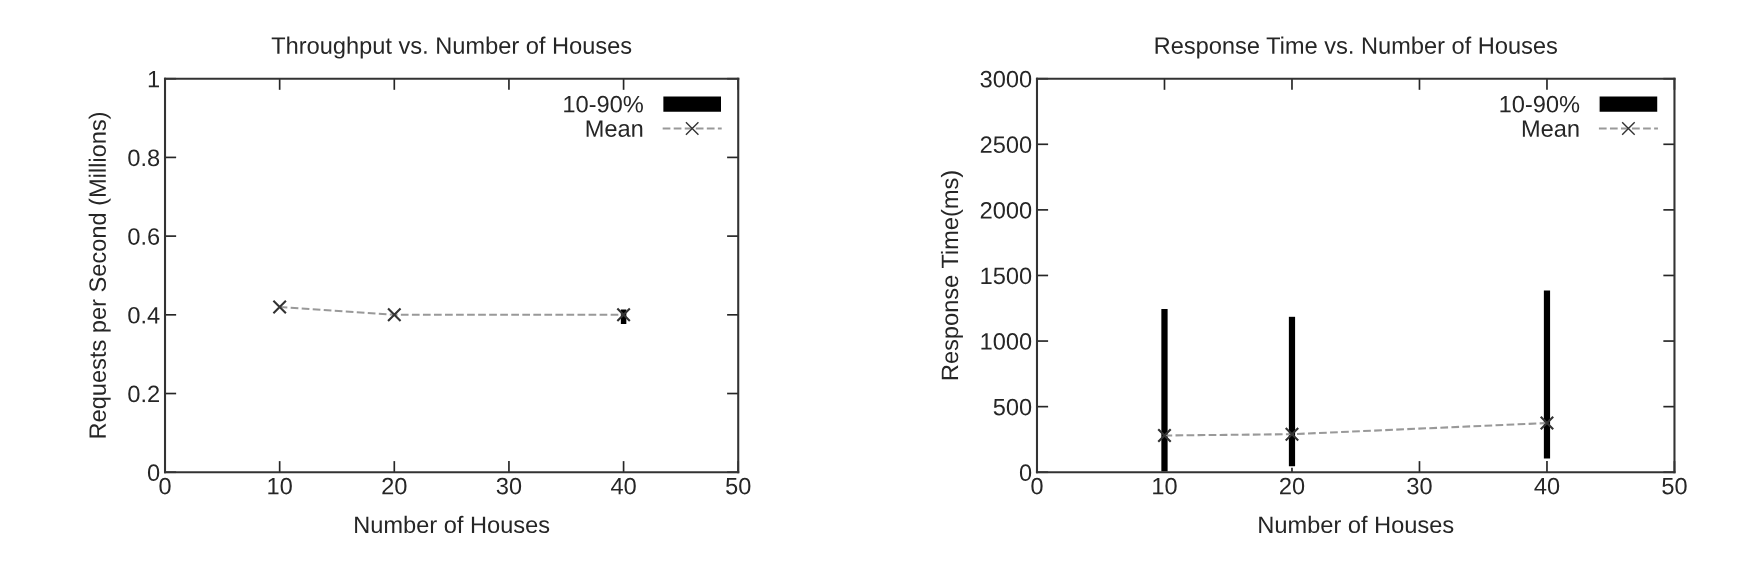 This screenshot has height=583, width=1737. I want to click on y-axis-title: Response Time(ms), so click(951, 275).